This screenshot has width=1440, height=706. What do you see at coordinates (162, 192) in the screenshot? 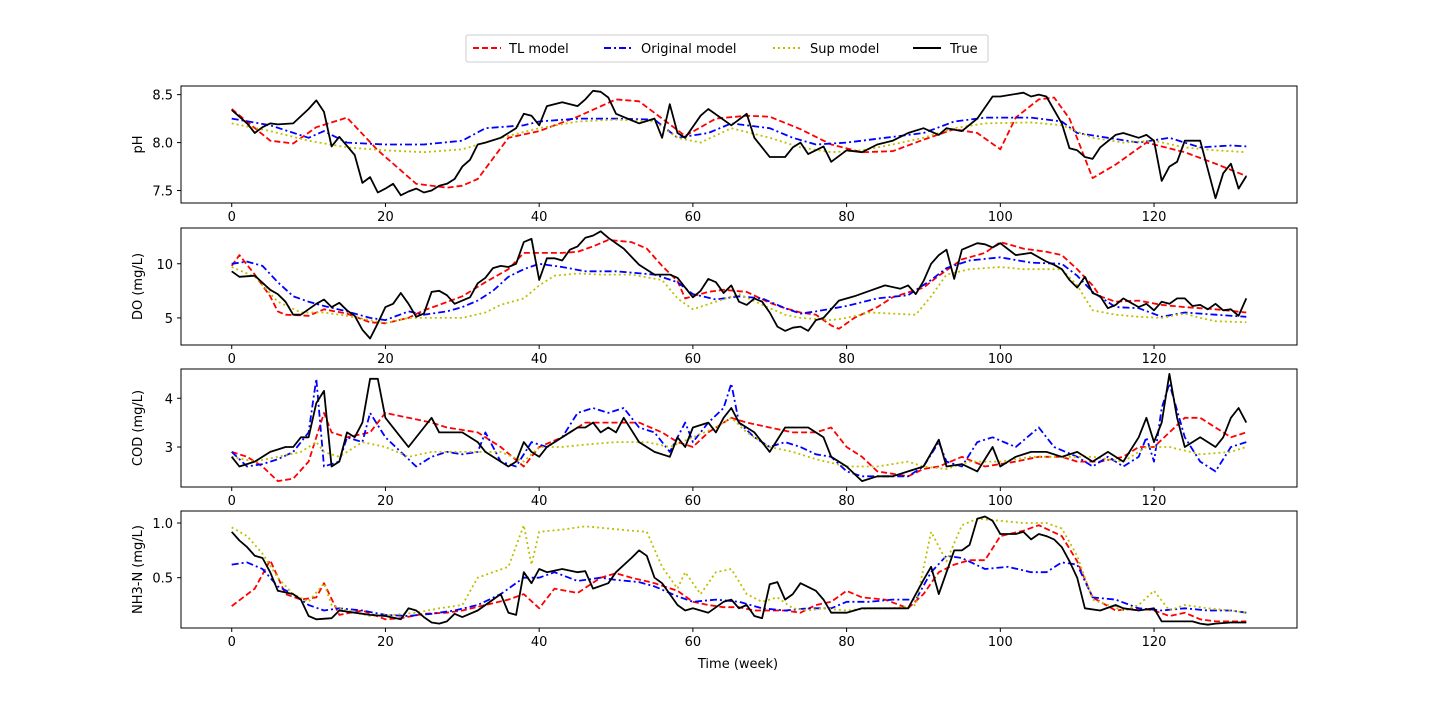
I see `y-tick-label: 7.5` at bounding box center [162, 192].